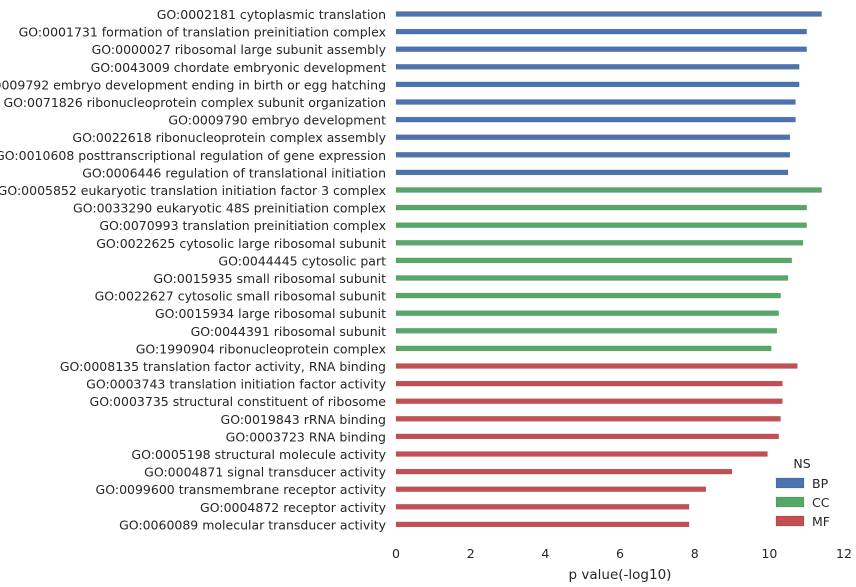 The image size is (856, 587). I want to click on legend-label-cc: CC, so click(821, 502).